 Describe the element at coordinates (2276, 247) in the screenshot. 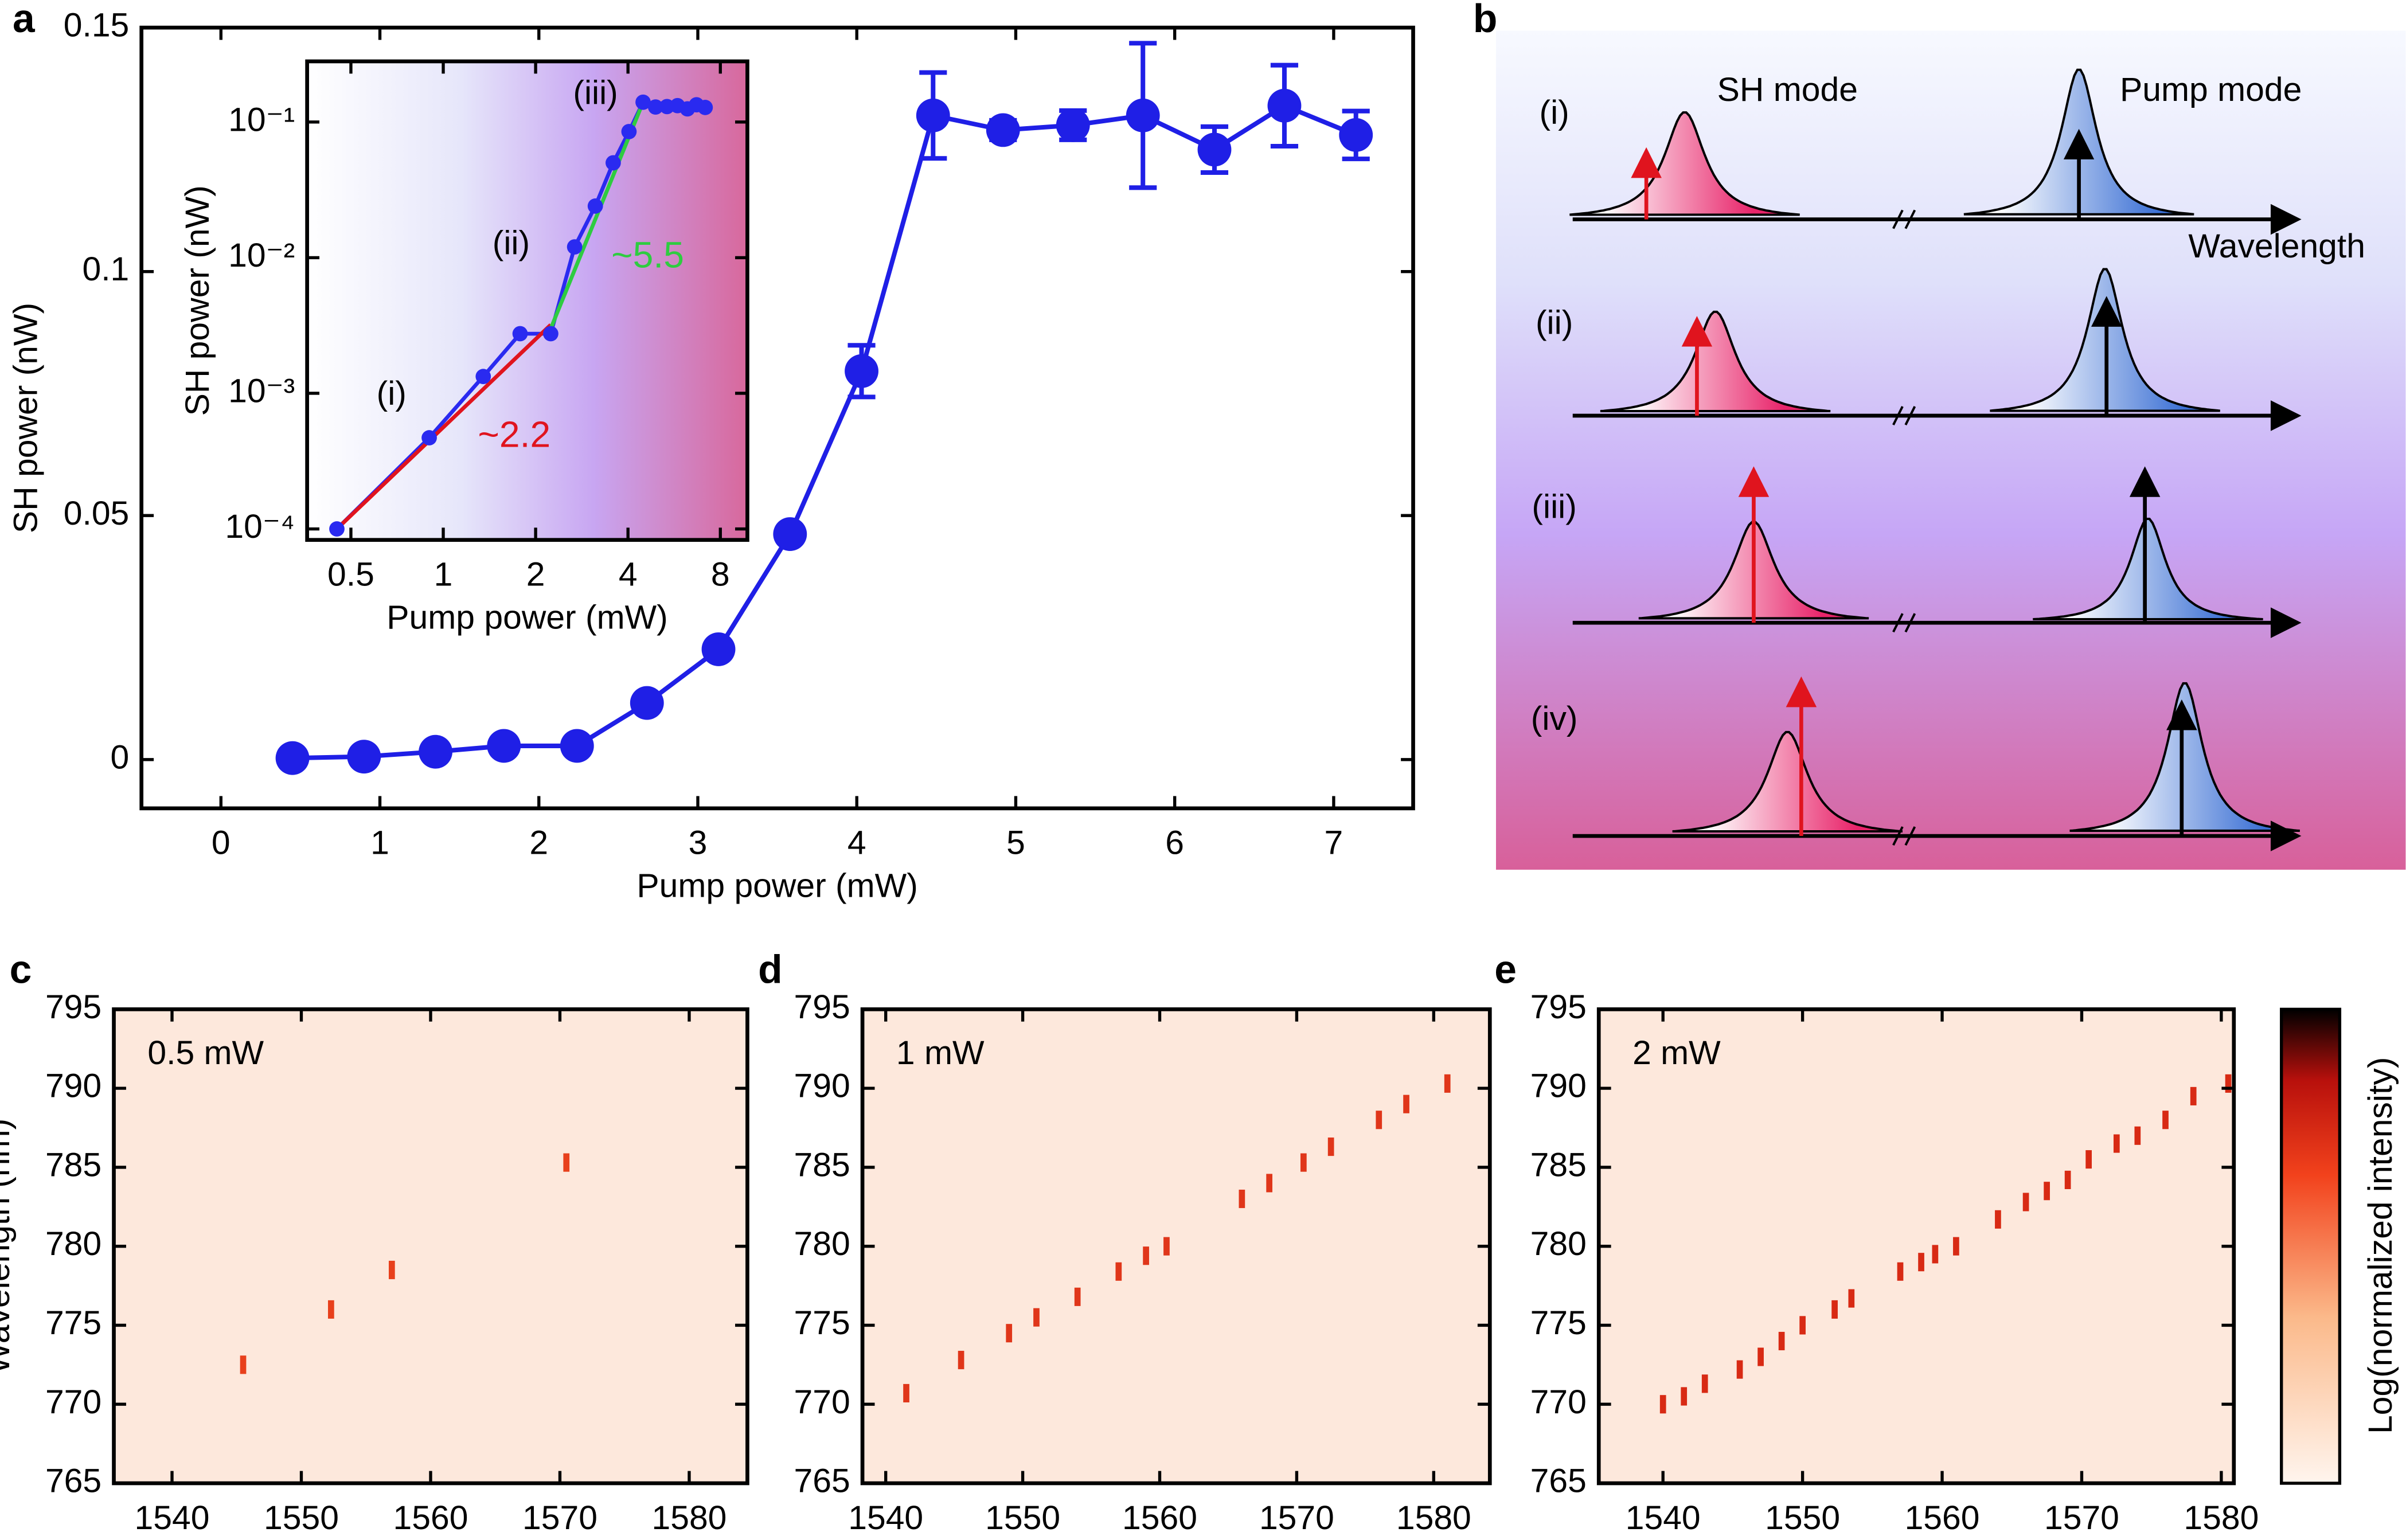

I see `wavelength-label: Wavelength` at that location.